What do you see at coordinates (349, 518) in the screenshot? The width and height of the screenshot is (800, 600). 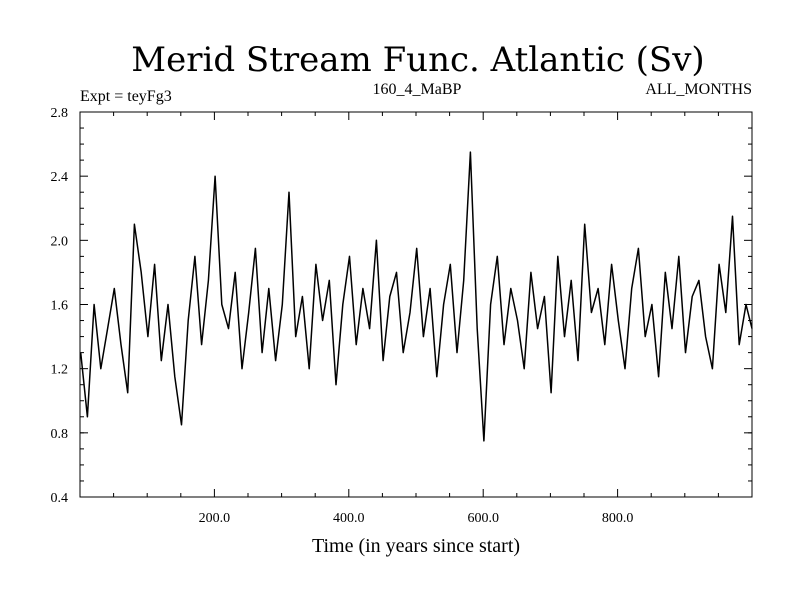 I see `x-tick-label: 400.0` at bounding box center [349, 518].